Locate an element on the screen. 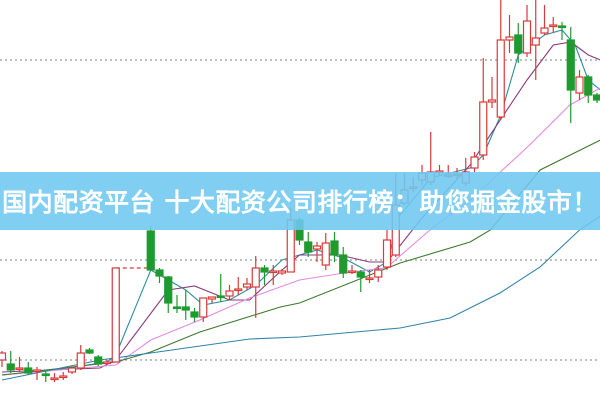  banner-text: 国内配资平台 十大配资公司排行榜：助您掘金股市！ is located at coordinates (300, 202).